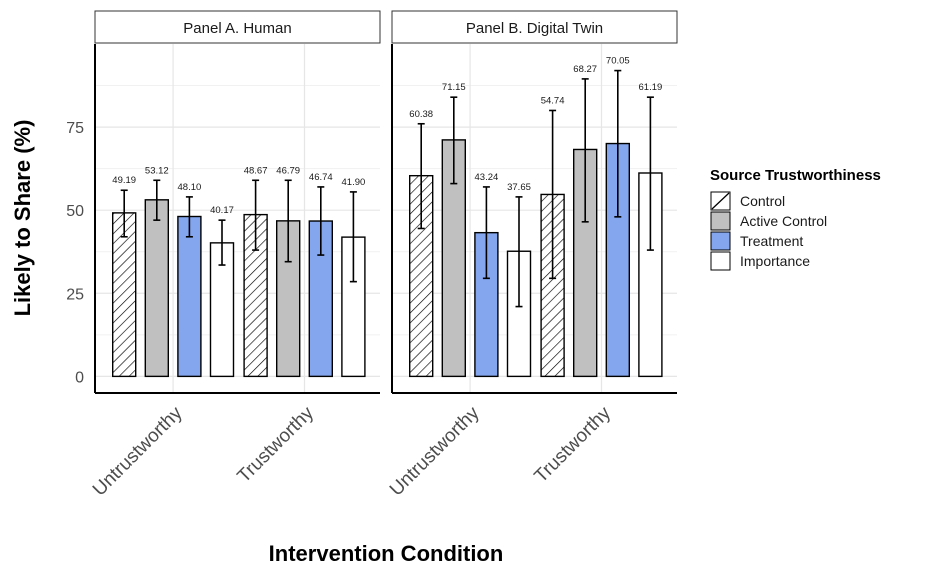 This screenshot has height=578, width=936. Describe the element at coordinates (421, 114) in the screenshot. I see `data-label: 60.38` at that location.